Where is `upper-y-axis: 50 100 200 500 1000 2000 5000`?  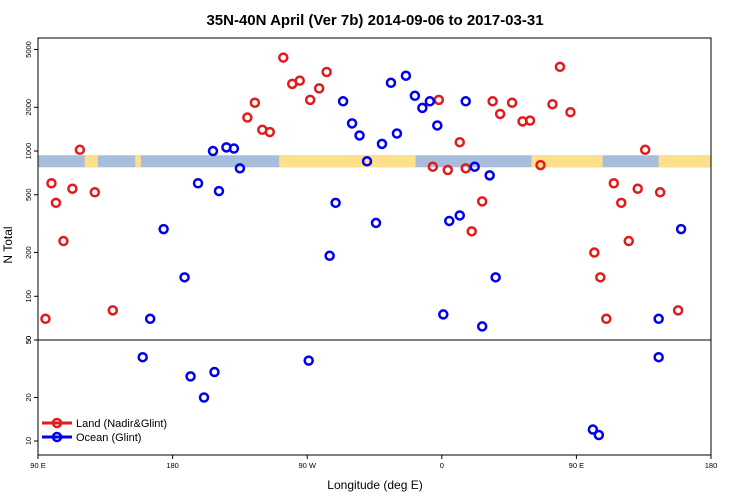 upper-y-axis: 50 100 200 500 1000 2000 5000 is located at coordinates (31, 192).